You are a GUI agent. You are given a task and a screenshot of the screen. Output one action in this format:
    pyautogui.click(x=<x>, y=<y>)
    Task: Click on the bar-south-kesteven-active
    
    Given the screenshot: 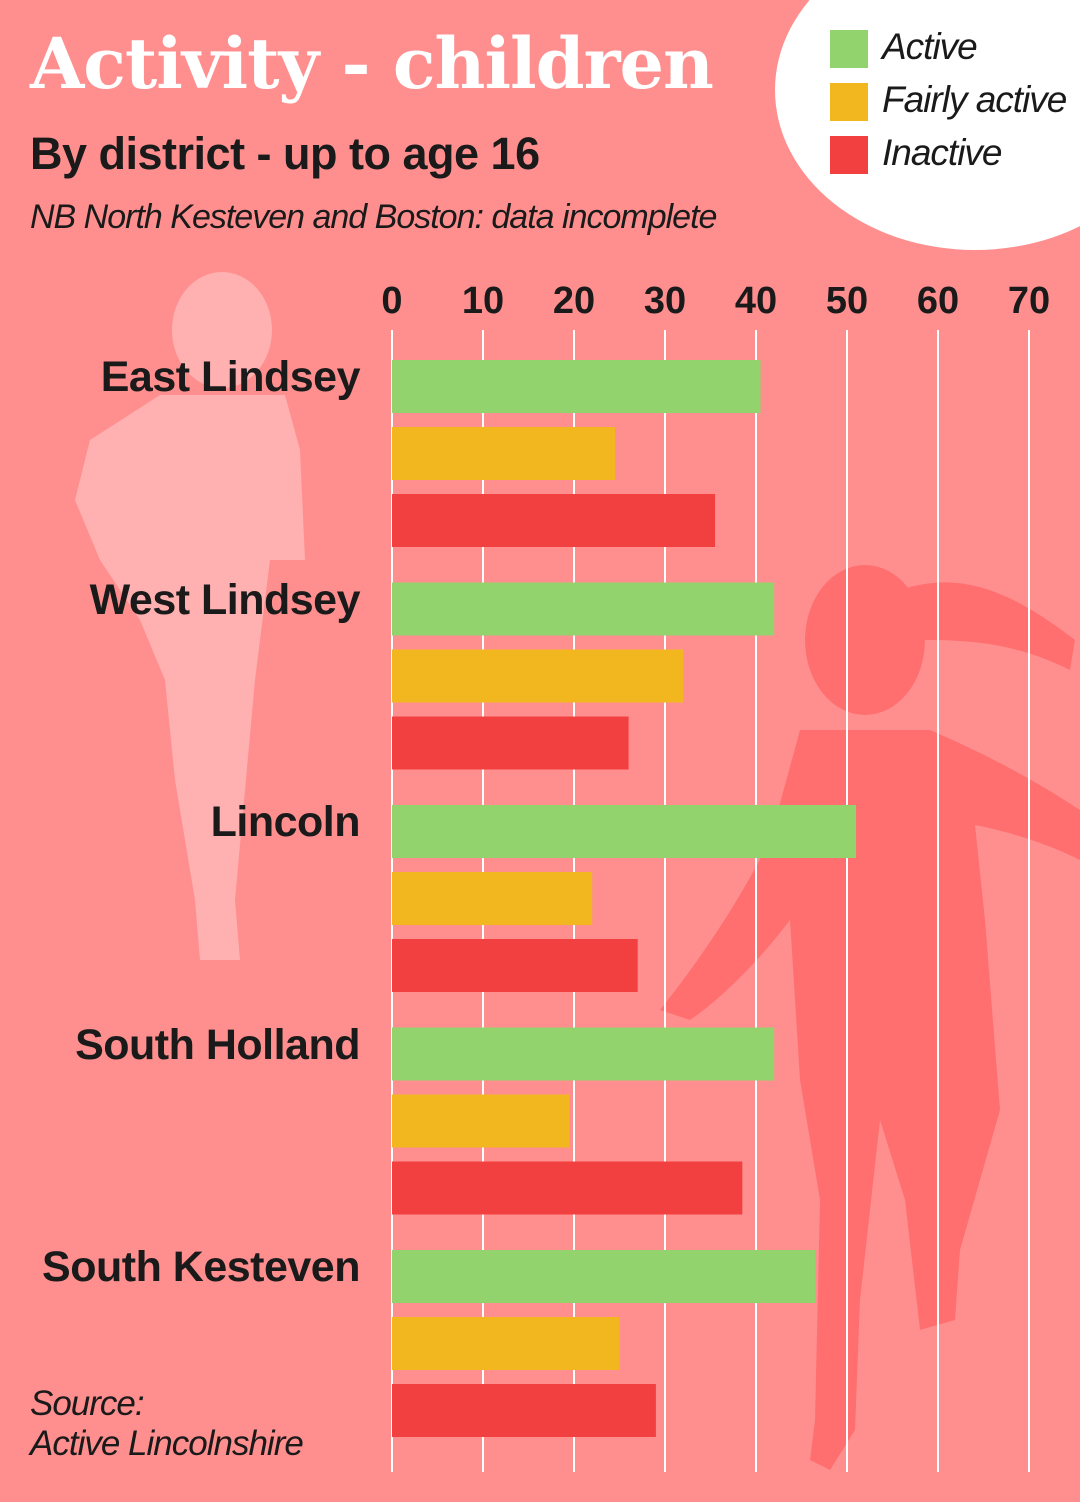 What is the action you would take?
    pyautogui.click(x=604, y=1276)
    